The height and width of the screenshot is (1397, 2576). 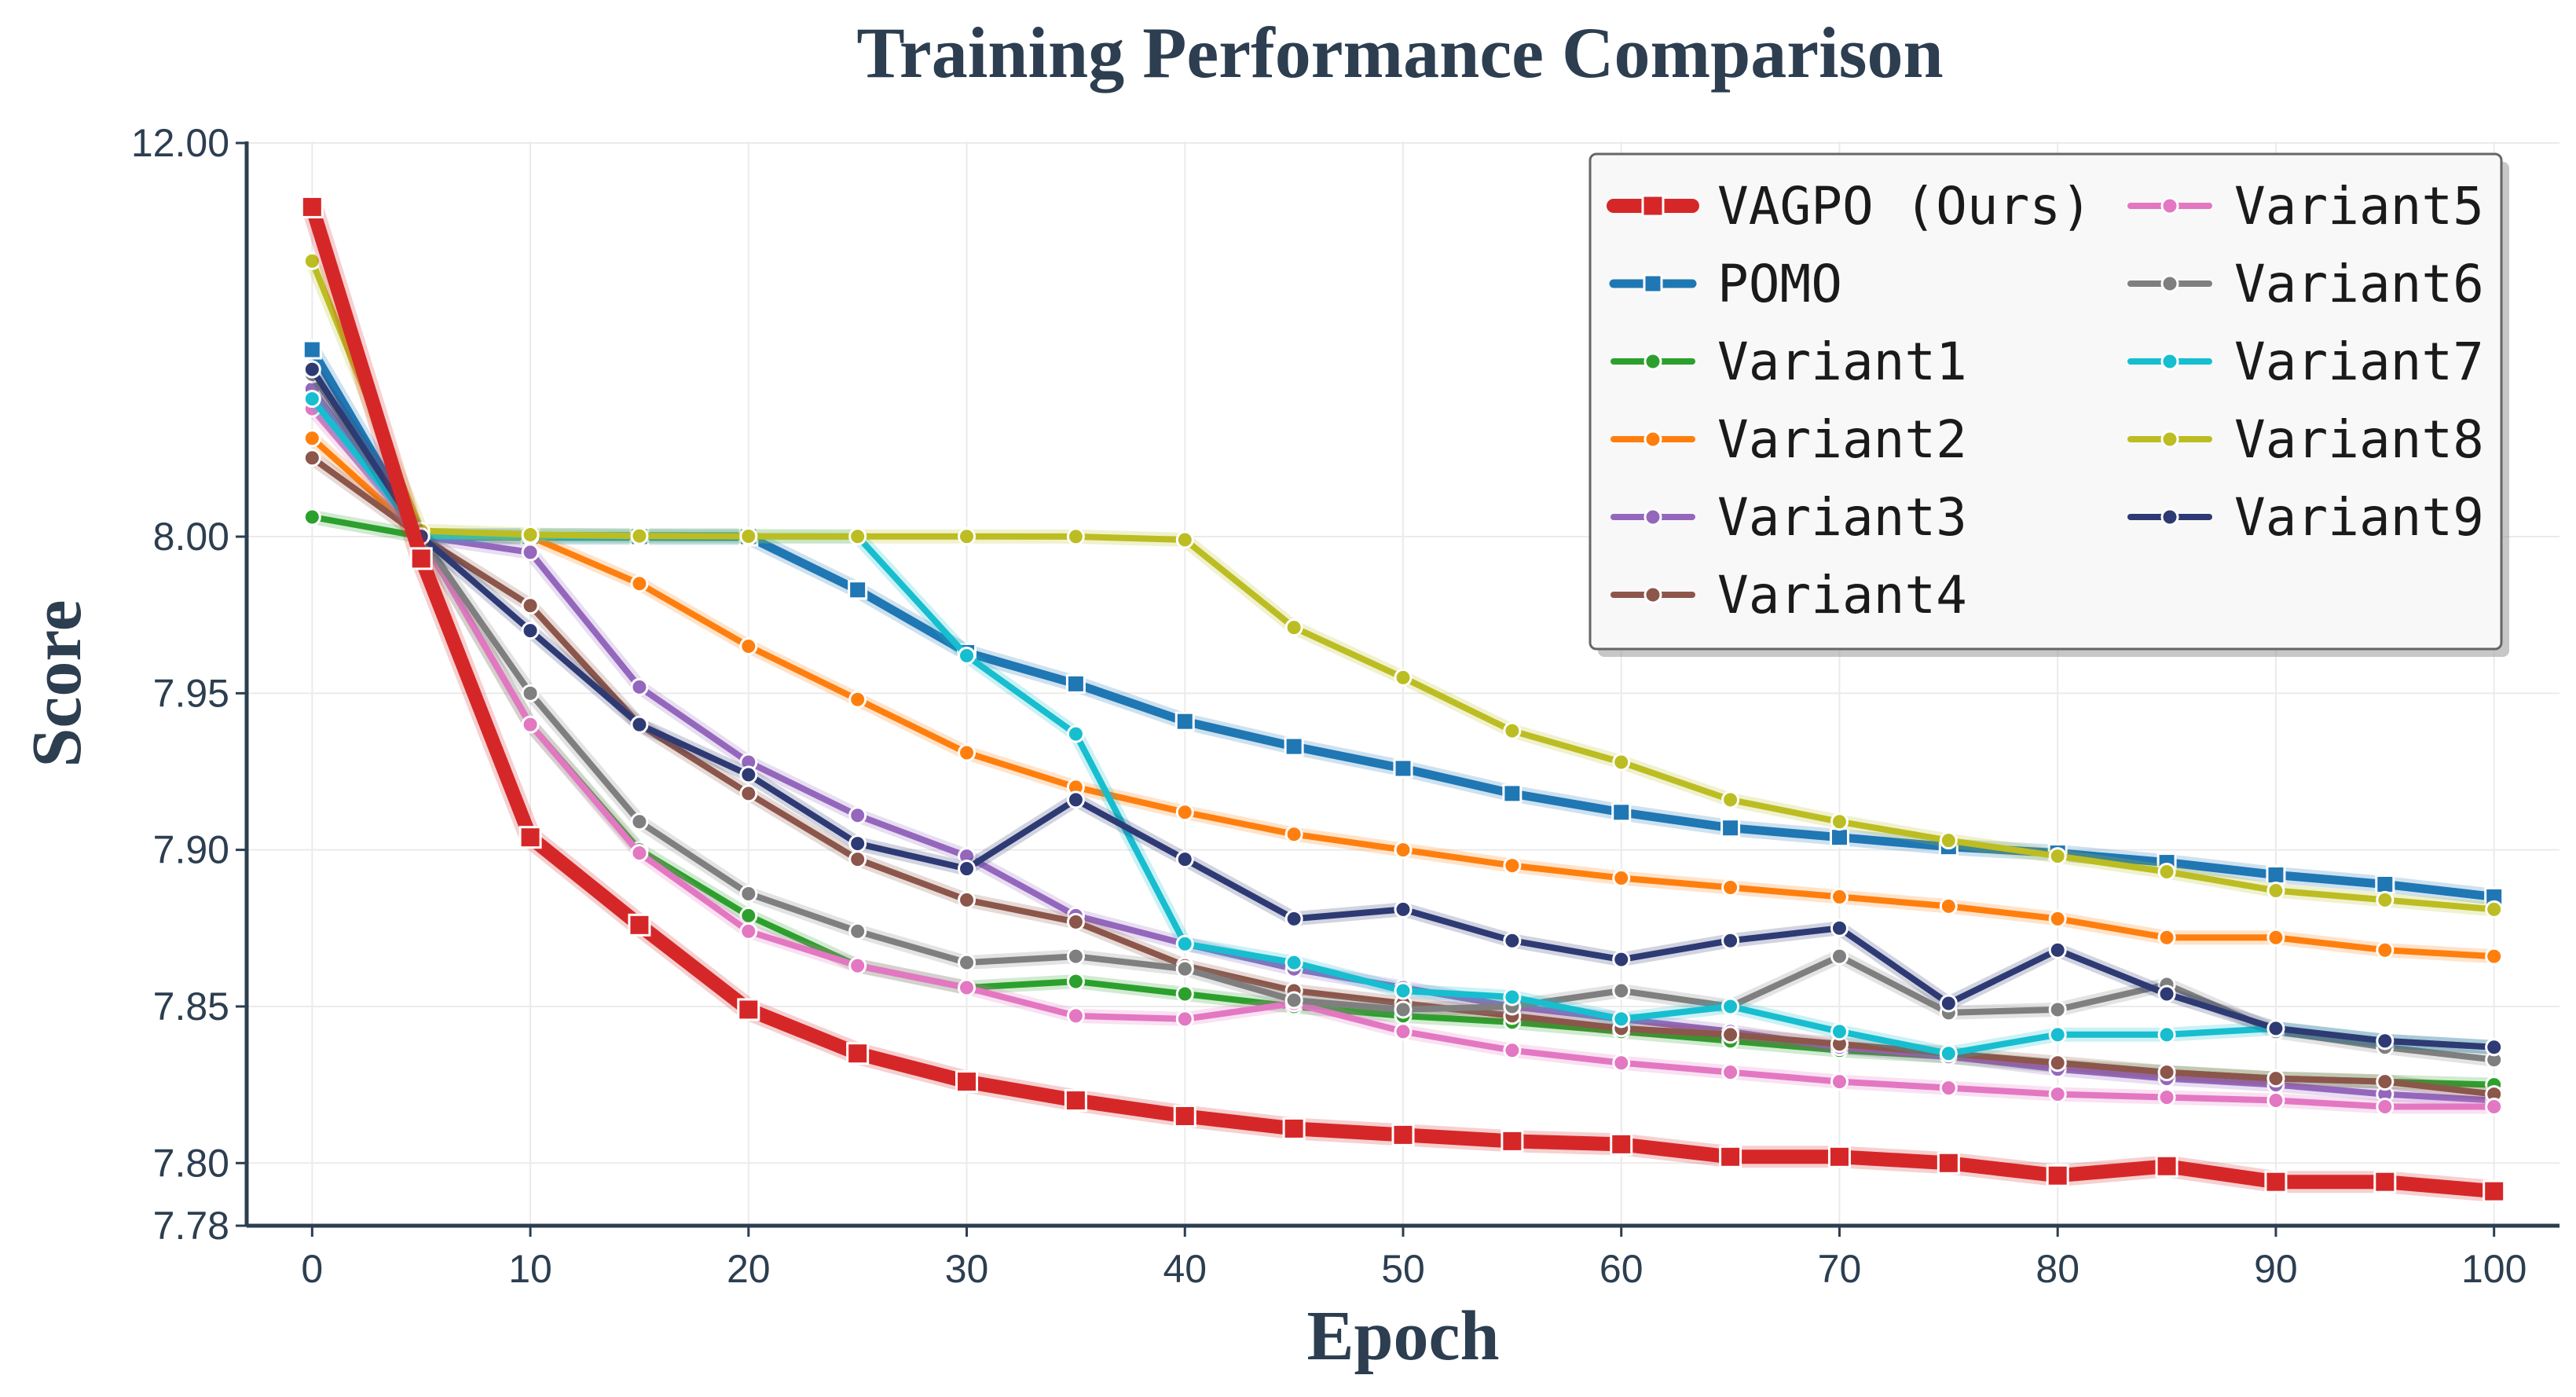 What do you see at coordinates (1788, 517) in the screenshot?
I see `legend-item: Variant3` at bounding box center [1788, 517].